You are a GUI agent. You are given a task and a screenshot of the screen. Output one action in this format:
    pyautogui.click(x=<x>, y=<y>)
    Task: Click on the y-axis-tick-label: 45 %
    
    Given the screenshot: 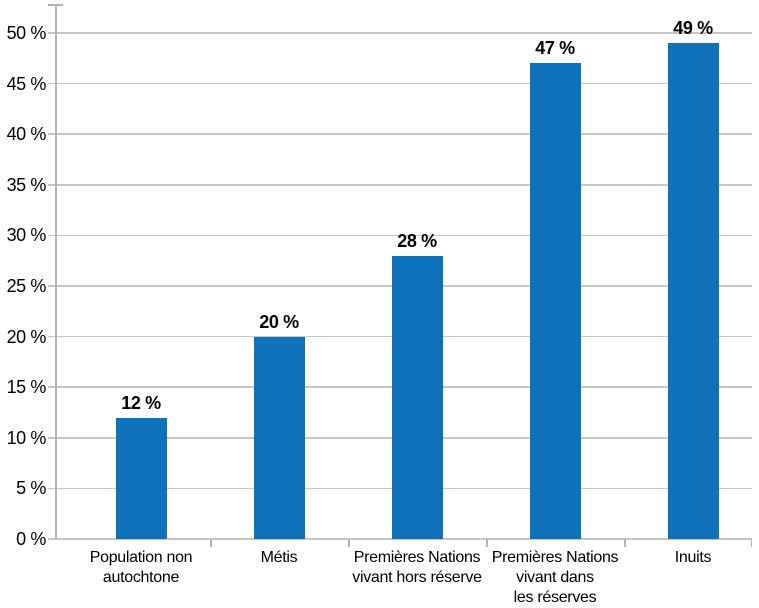 What is the action you would take?
    pyautogui.click(x=26, y=83)
    